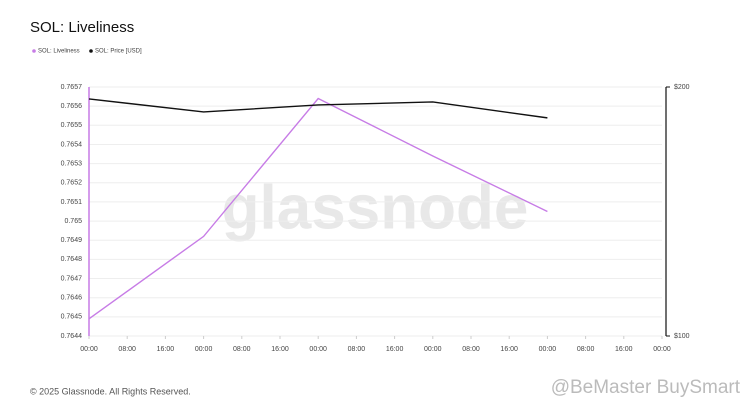  I want to click on y-tick-label: 0.7652, so click(72, 183).